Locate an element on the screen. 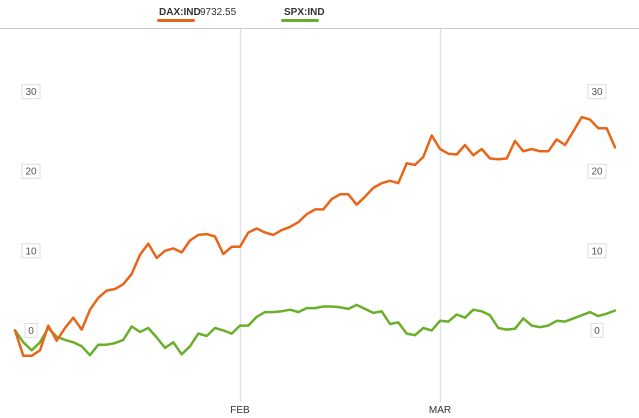 The image size is (639, 418). y-tick-label-left-0: 0 is located at coordinates (31, 331).